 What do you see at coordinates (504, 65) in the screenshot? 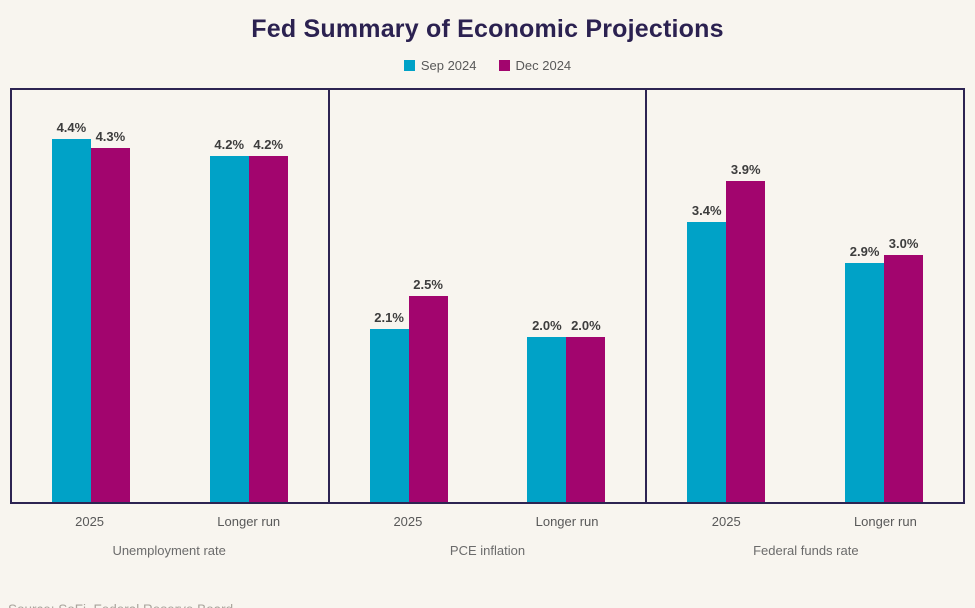
I see `legend-swatch-dec-2024-icon` at bounding box center [504, 65].